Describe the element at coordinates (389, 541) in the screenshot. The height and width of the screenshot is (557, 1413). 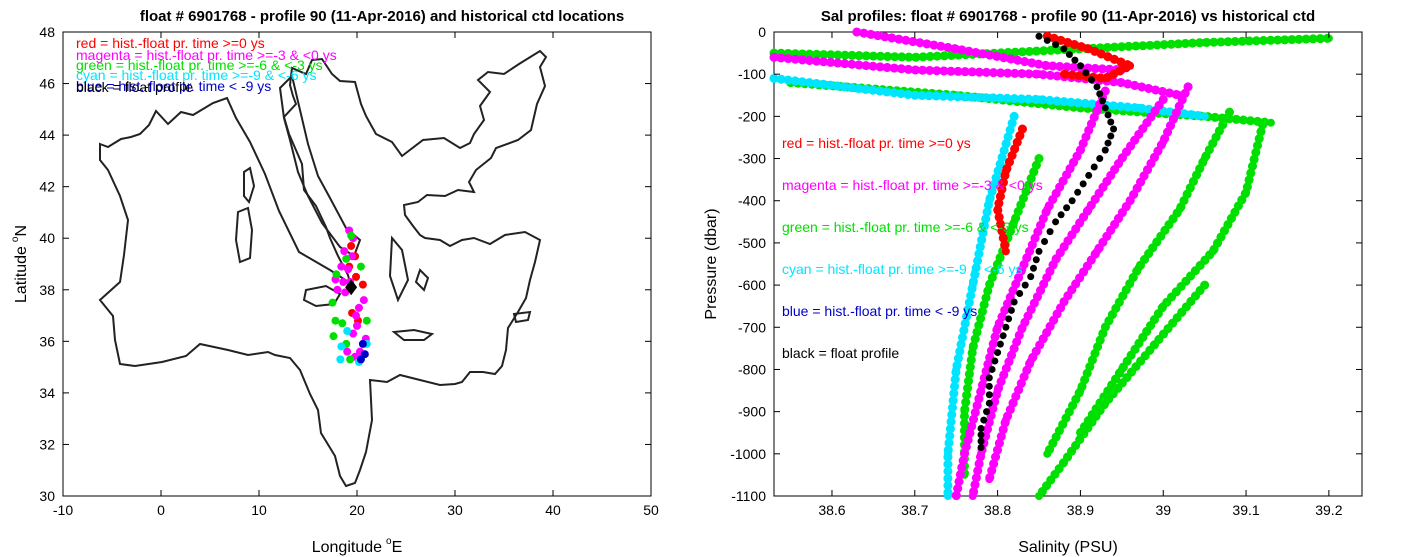
I see `map-xlabel-sup: o` at that location.